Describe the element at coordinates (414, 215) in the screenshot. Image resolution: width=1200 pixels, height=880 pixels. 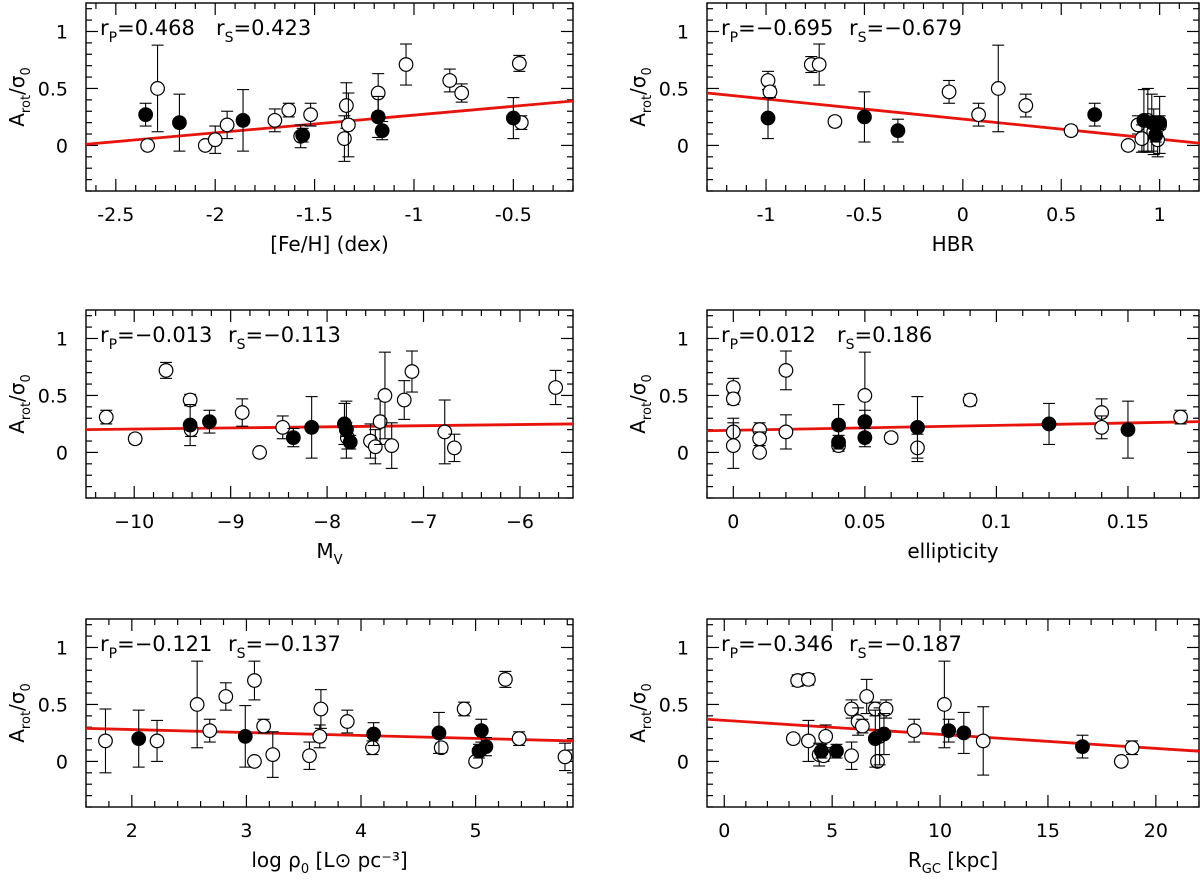
I see `x-tick-label: -1` at that location.